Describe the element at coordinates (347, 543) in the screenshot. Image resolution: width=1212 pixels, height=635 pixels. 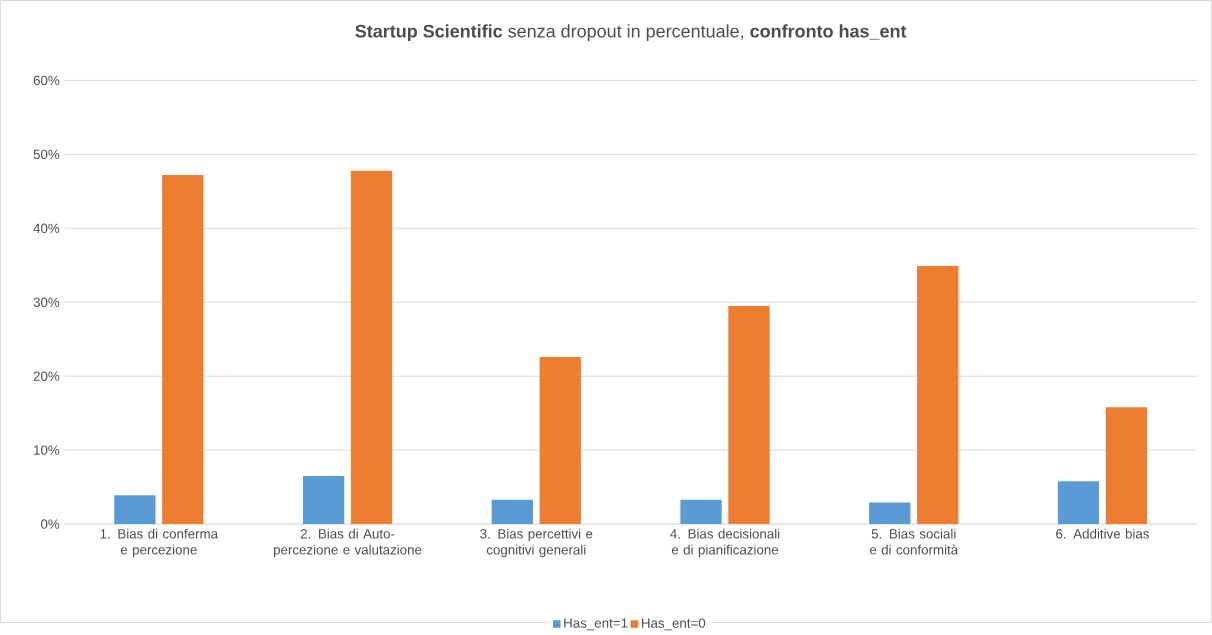
I see `x-tick-label: 2. Bias di Auto-percezione e valutazione` at that location.